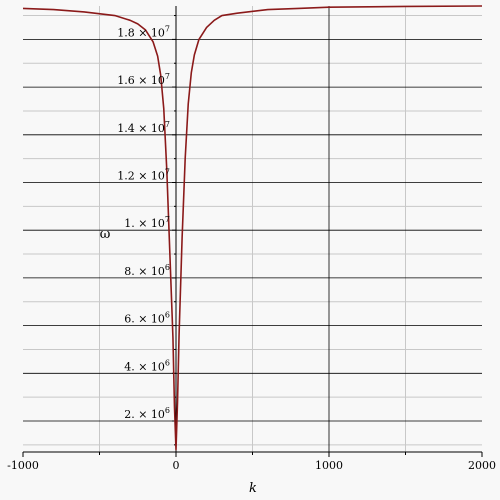 The width and height of the screenshot is (500, 500). What do you see at coordinates (105, 234) in the screenshot?
I see `y-axis-label: ω` at bounding box center [105, 234].